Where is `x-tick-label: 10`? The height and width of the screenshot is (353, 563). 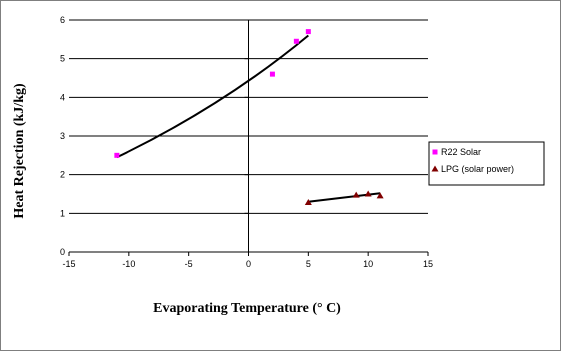
x-tick-label: 10 is located at coordinates (368, 264).